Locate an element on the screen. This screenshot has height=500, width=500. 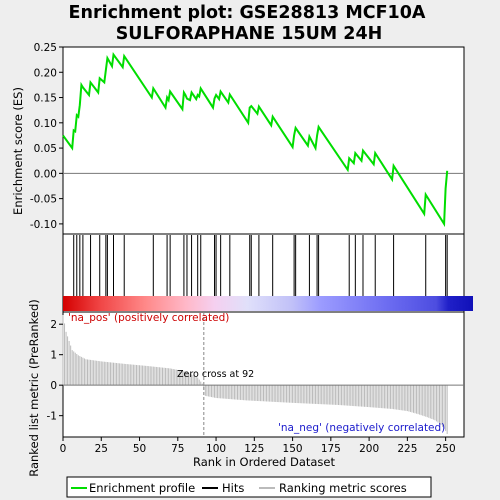
es-y-tick-label: 0.10 is located at coordinates (45, 124).